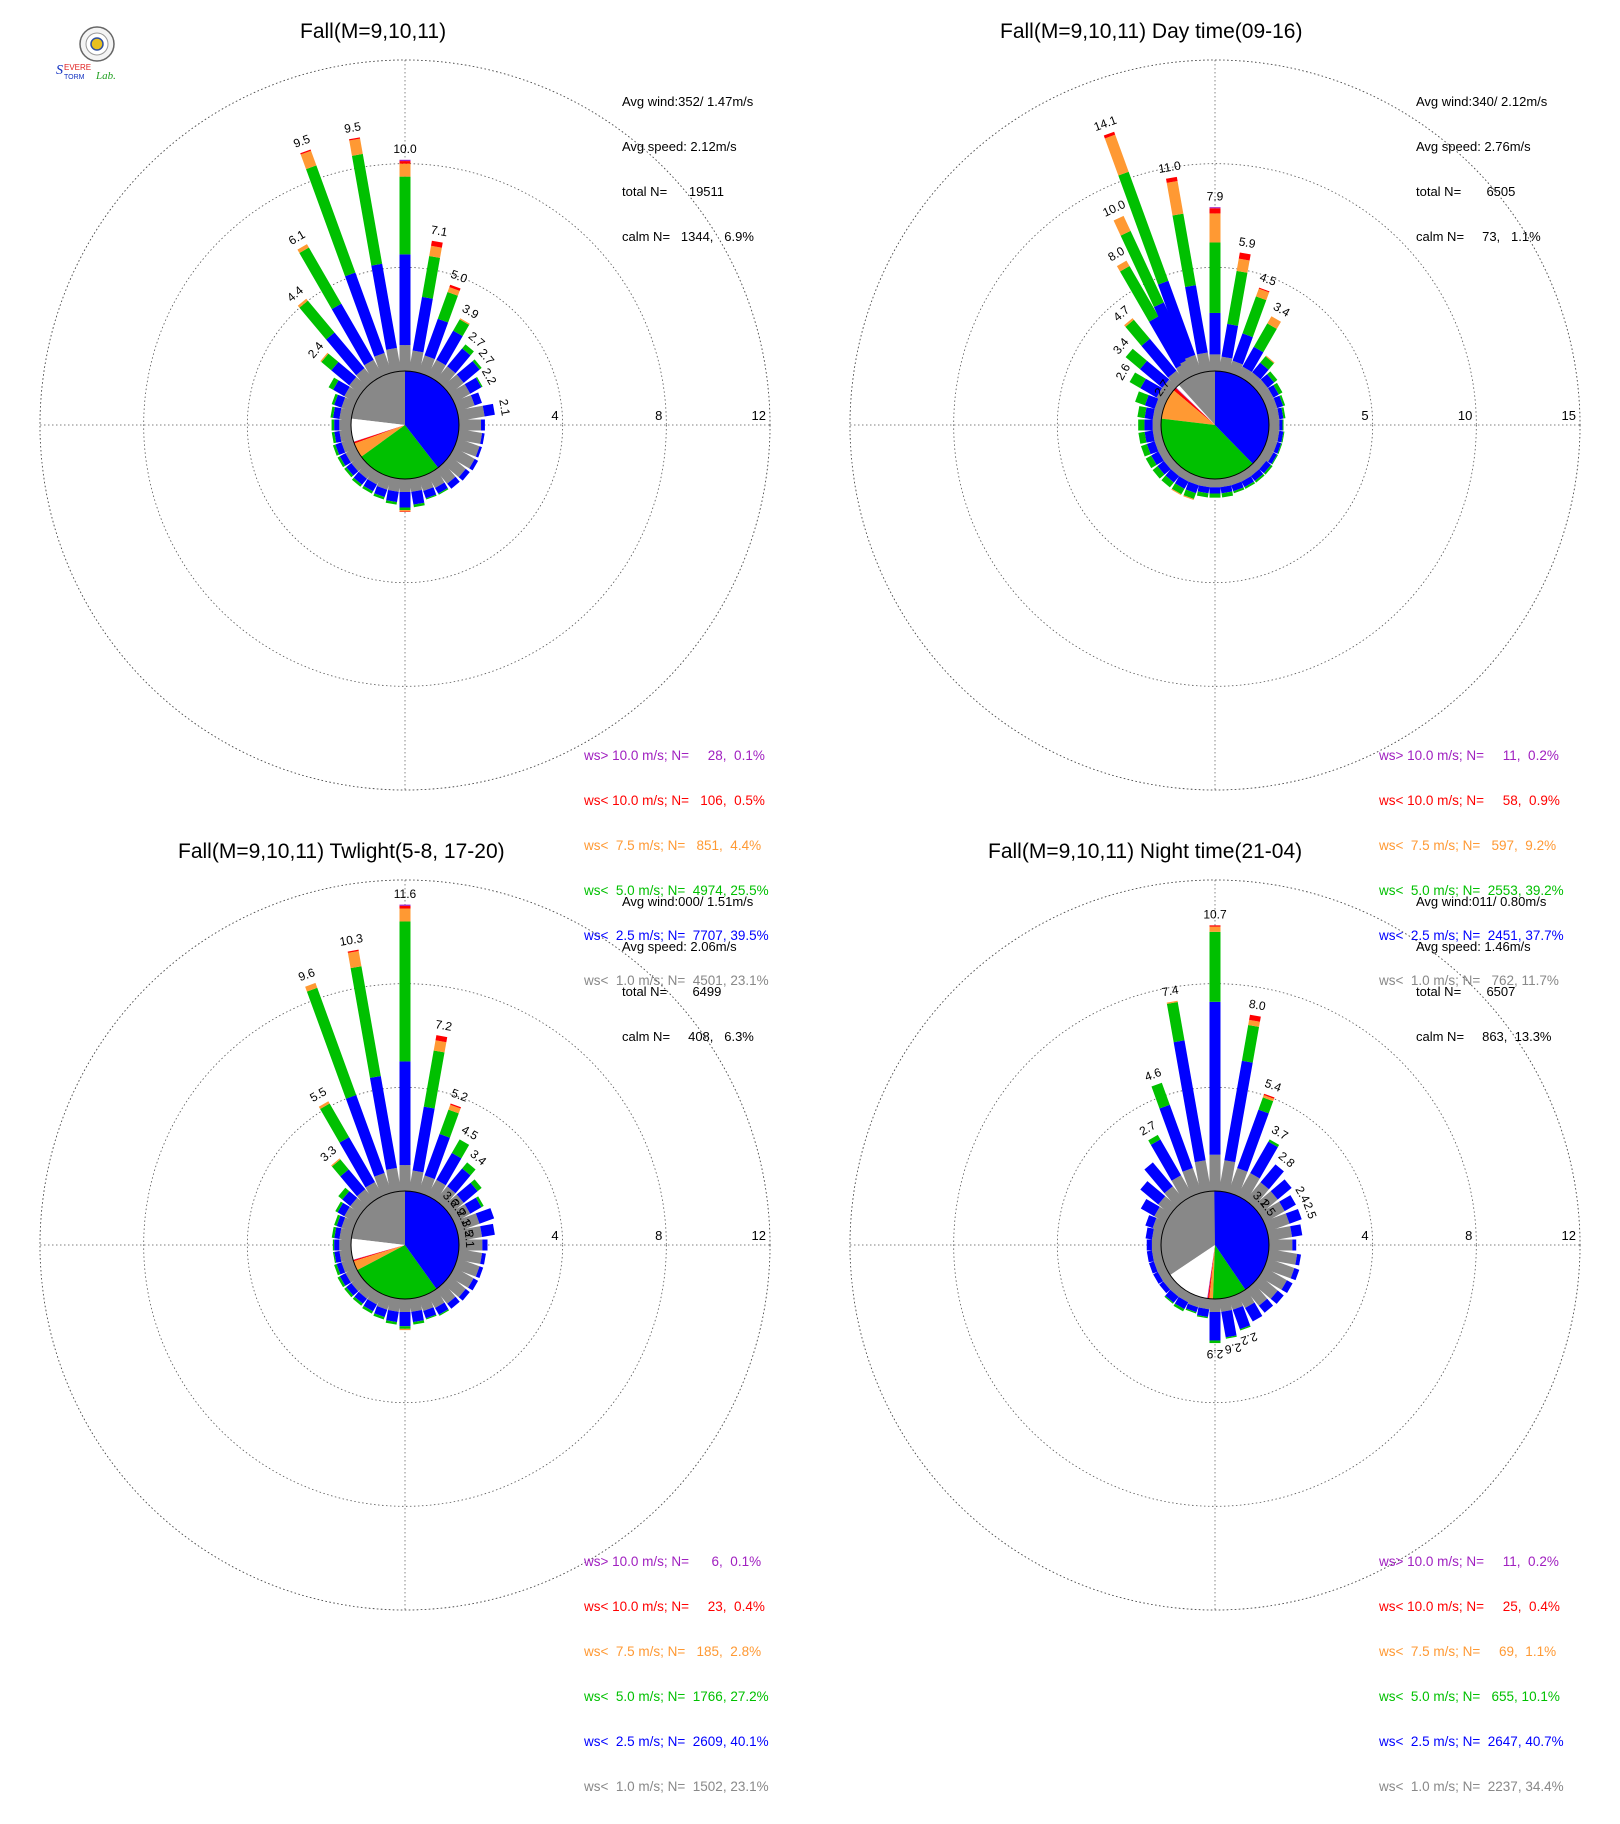 The image size is (1620, 1824). I want to click on bar-value-label: 2.5, so click(1310, 1210).